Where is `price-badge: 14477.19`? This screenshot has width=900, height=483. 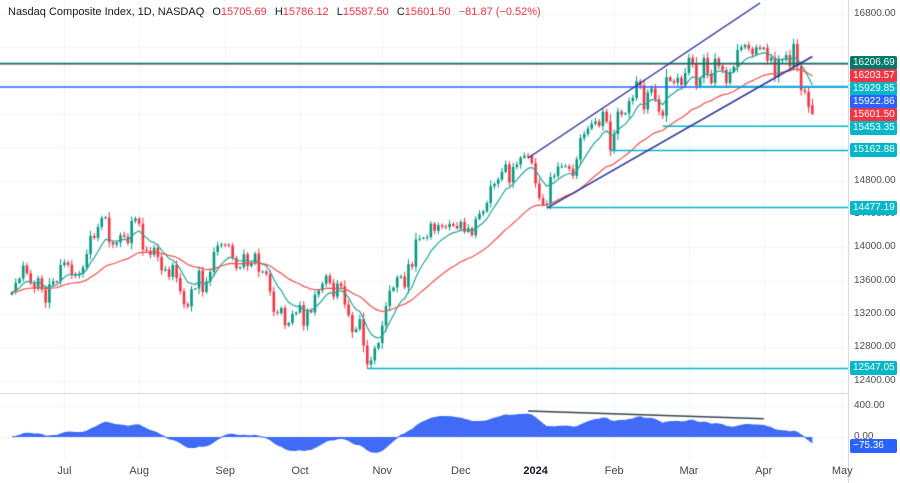 price-badge: 14477.19 is located at coordinates (873, 207).